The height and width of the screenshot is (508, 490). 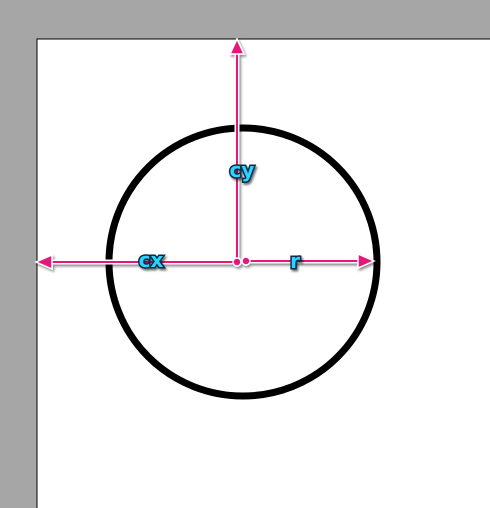 What do you see at coordinates (219, 216) in the screenshot?
I see `labels: cy cx r` at bounding box center [219, 216].